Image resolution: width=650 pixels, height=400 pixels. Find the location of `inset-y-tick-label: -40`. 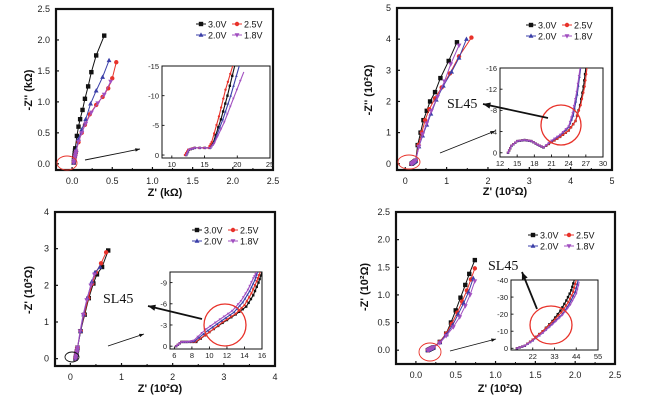

inset-y-tick-label: -40 is located at coordinates (502, 280).